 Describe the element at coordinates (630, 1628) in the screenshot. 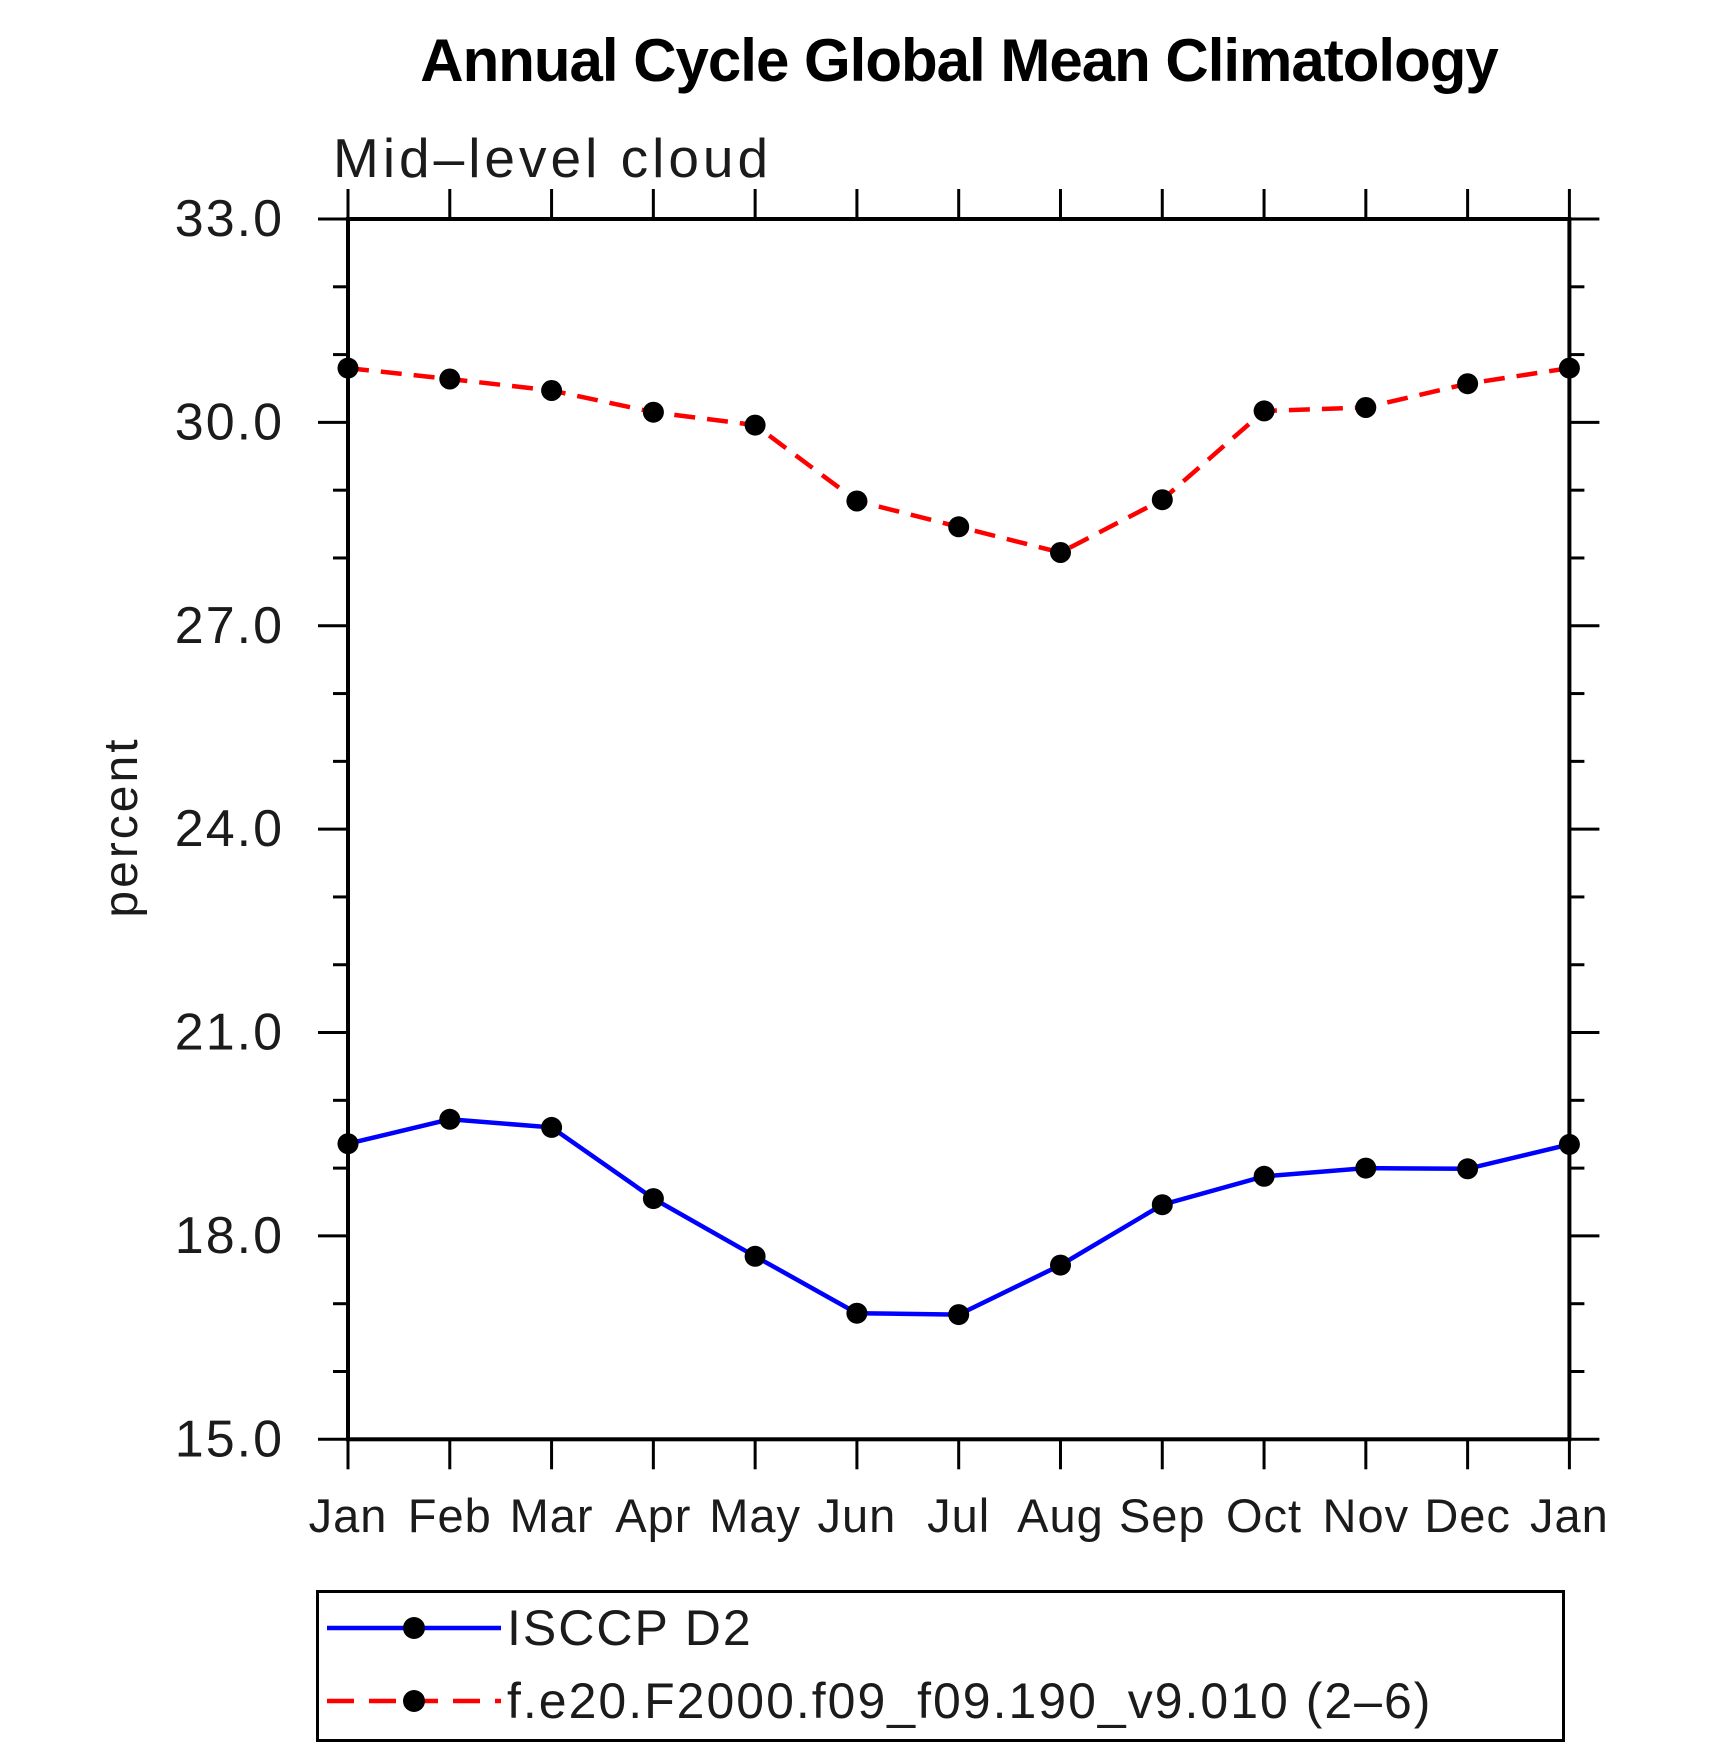

I see `legend-label-isccp: ISCCP D2` at that location.